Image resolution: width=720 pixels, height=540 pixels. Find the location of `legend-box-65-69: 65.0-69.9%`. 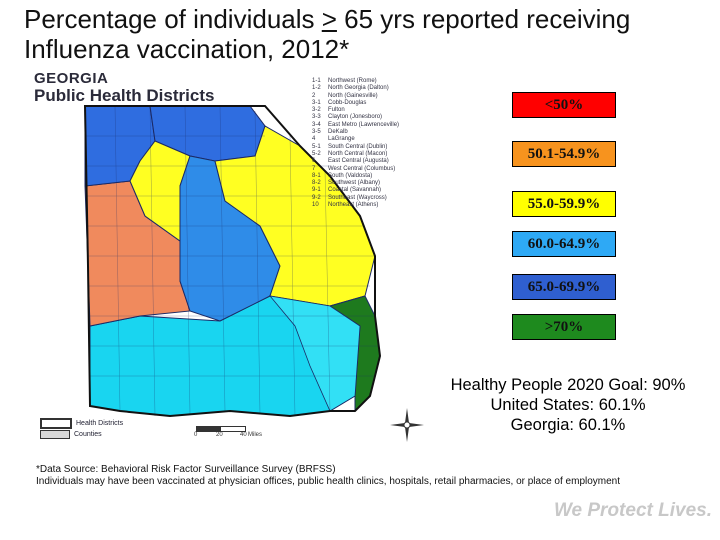

legend-box-65-69: 65.0-69.9% is located at coordinates (564, 287).